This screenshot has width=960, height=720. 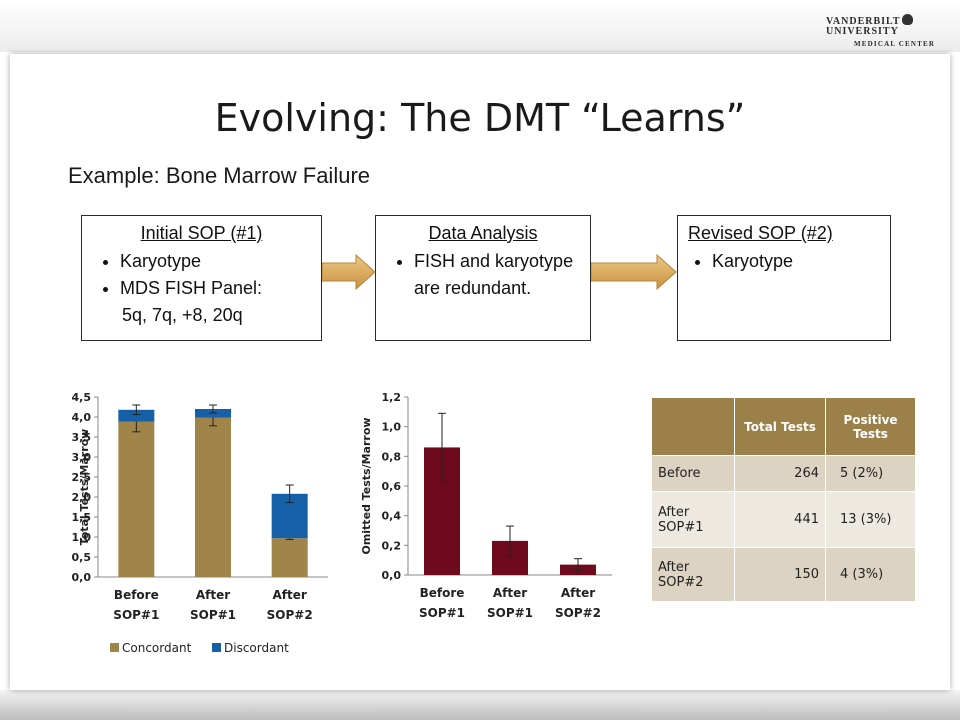 What do you see at coordinates (784, 278) in the screenshot?
I see `revised-sop-box: Revised SOP (#2) Karyotype` at bounding box center [784, 278].